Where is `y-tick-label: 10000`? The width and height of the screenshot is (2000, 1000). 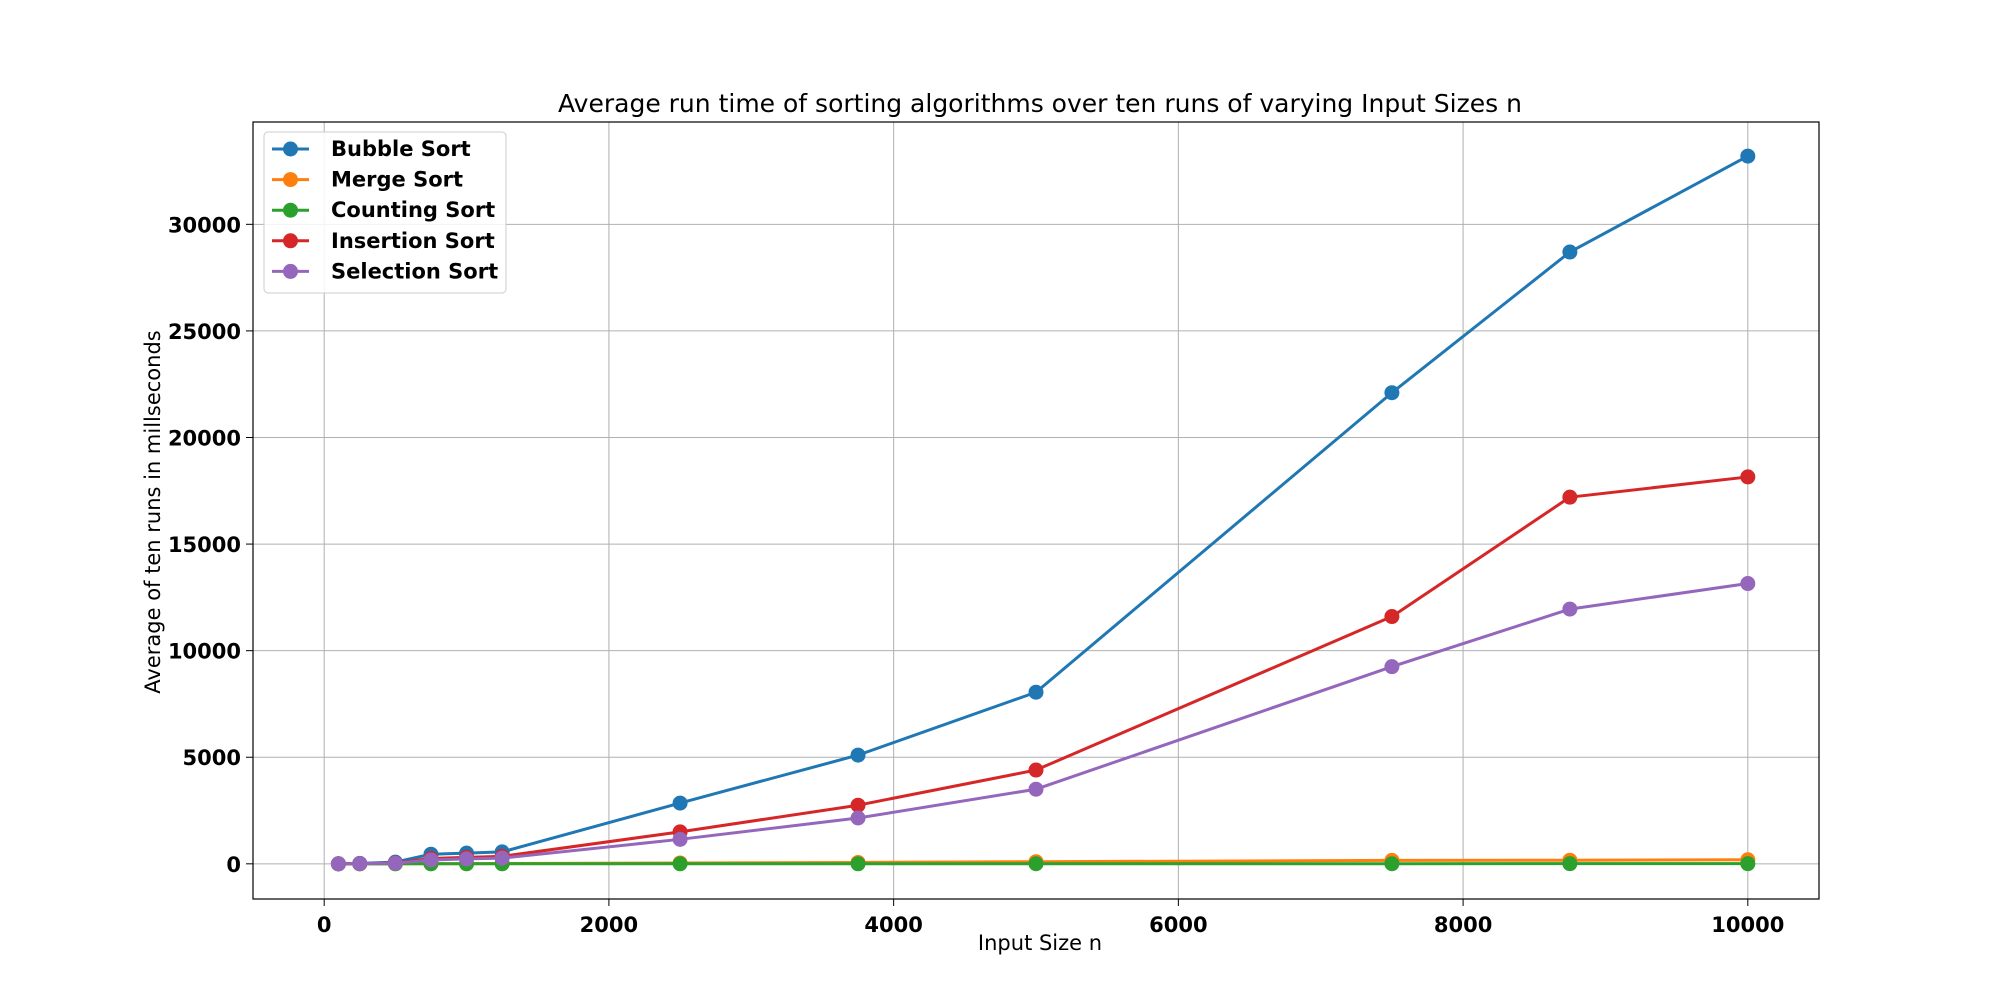 y-tick-label: 10000 is located at coordinates (204, 652).